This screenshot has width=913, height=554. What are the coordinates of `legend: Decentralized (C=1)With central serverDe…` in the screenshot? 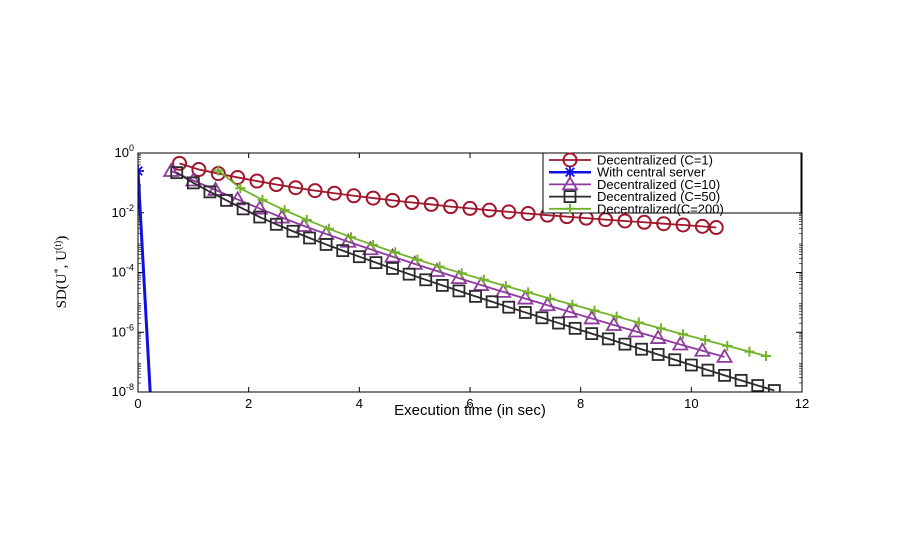 It's located at (672, 184).